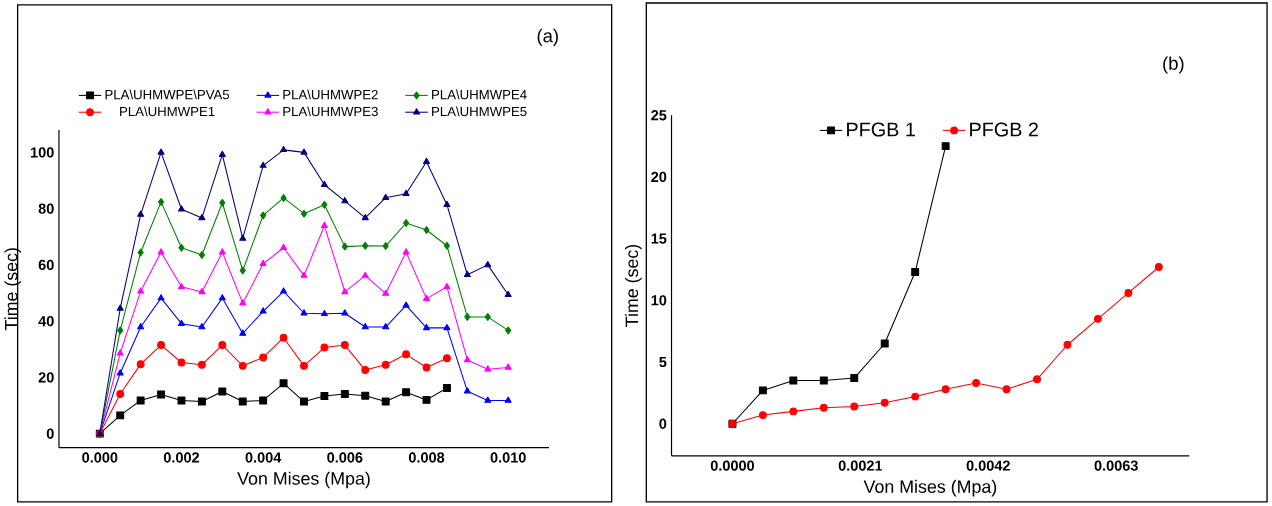  What do you see at coordinates (181, 457) in the screenshot?
I see `x-tick-label: 0.002` at bounding box center [181, 457].